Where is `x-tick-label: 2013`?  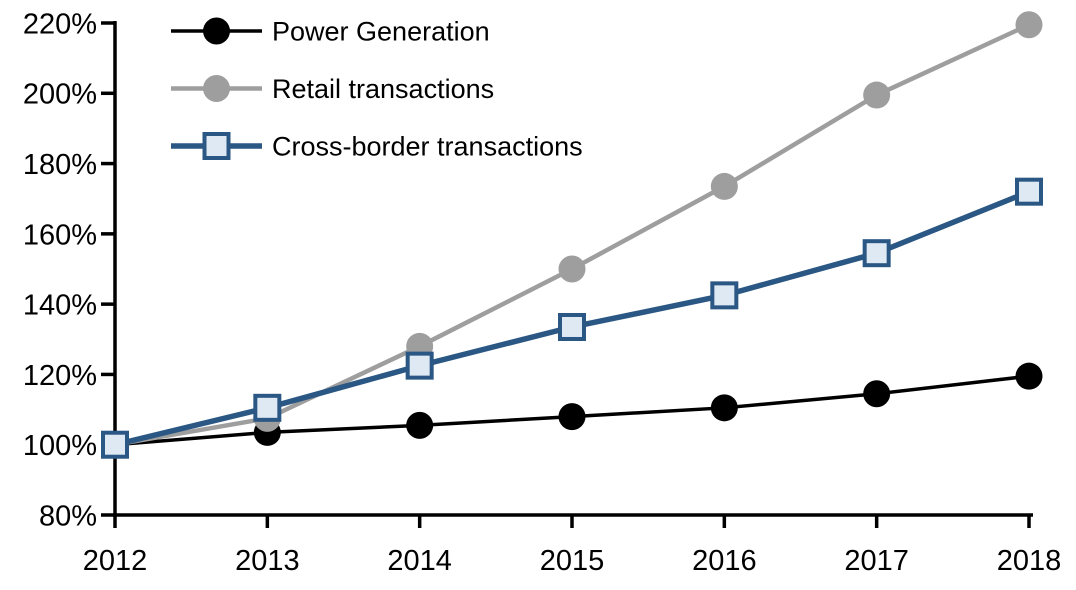
x-tick-label: 2013 is located at coordinates (267, 561).